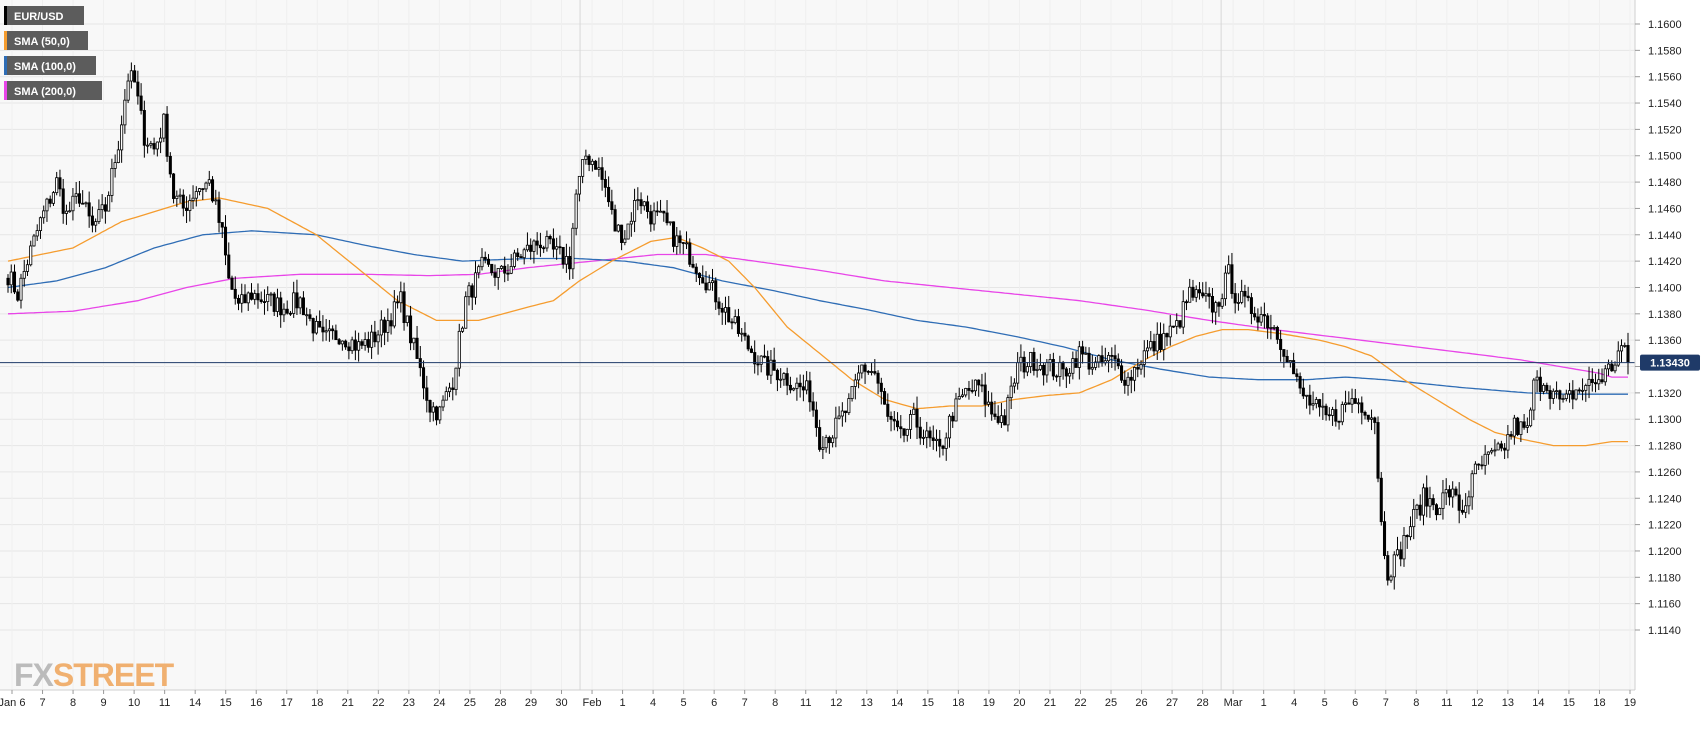 Image resolution: width=1707 pixels, height=733 pixels. I want to click on x-tick-label: 21, so click(348, 703).